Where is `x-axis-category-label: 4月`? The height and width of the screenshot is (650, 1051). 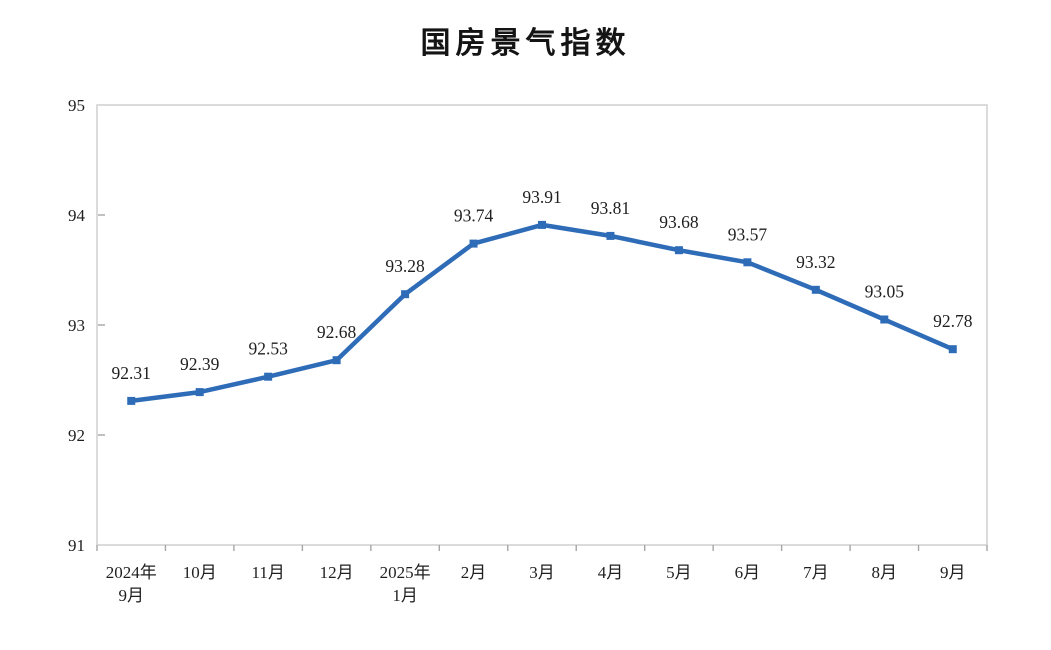 x-axis-category-label: 4月 is located at coordinates (611, 572).